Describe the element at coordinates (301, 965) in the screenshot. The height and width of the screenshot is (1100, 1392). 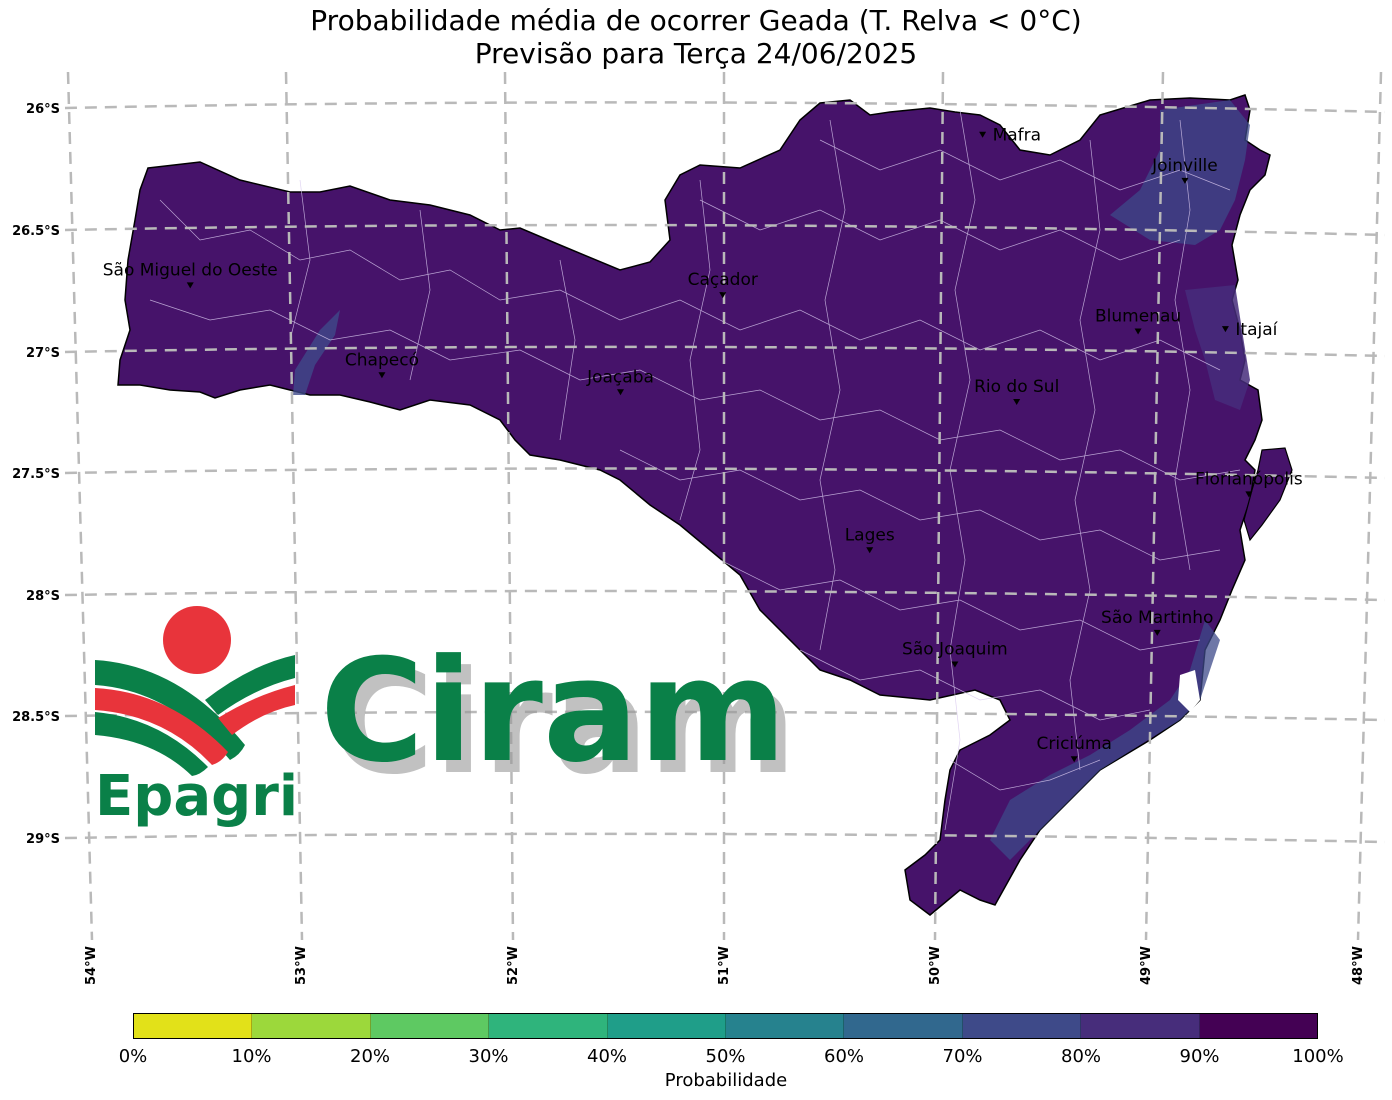
I see `lon-label-1: 53°W` at that location.